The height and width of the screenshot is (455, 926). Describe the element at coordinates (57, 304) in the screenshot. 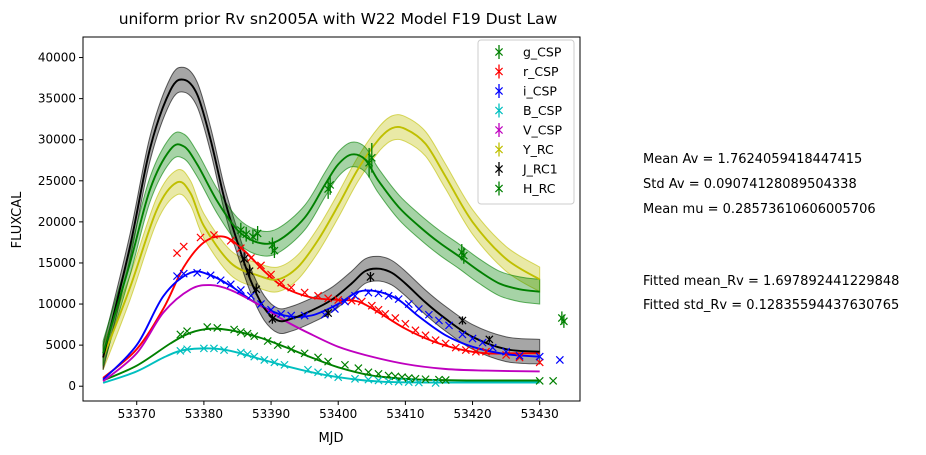

I see `y-tick-label: 10000` at that location.